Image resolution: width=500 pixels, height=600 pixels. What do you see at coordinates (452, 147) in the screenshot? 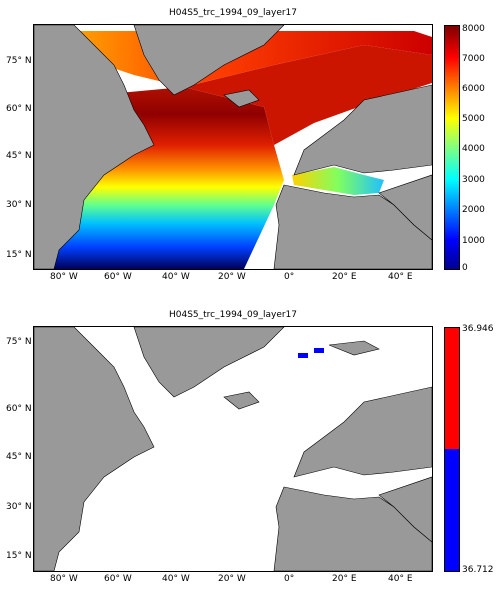
I see `top-colorbar` at bounding box center [452, 147].